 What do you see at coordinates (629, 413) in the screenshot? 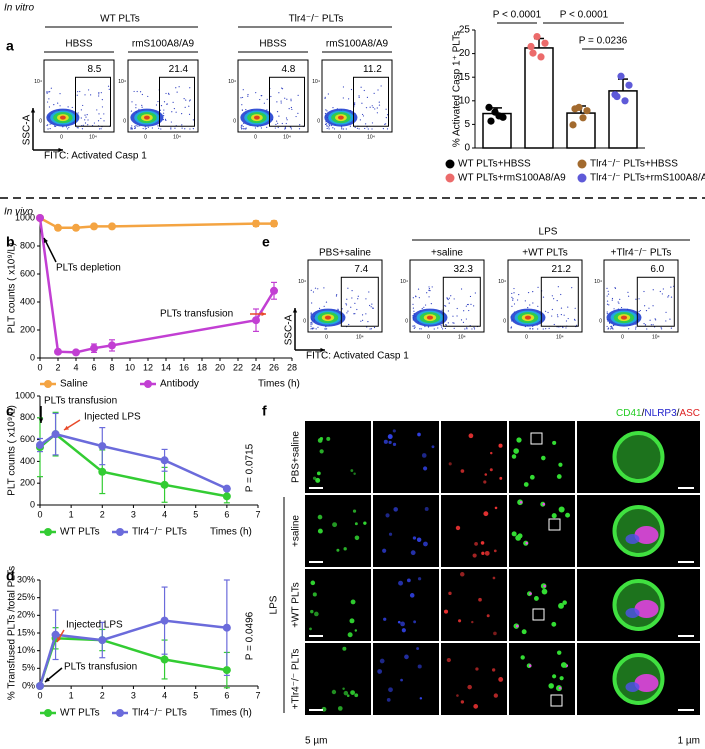
I see `channel-name: CD41` at bounding box center [629, 413].